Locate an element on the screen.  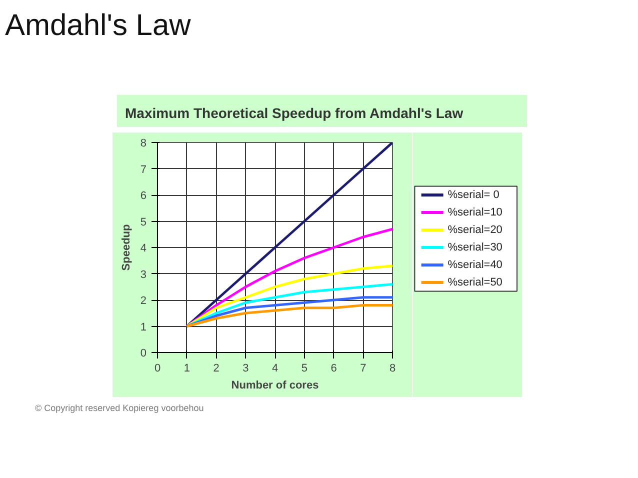
y-tick-label: 5 is located at coordinates (143, 222).